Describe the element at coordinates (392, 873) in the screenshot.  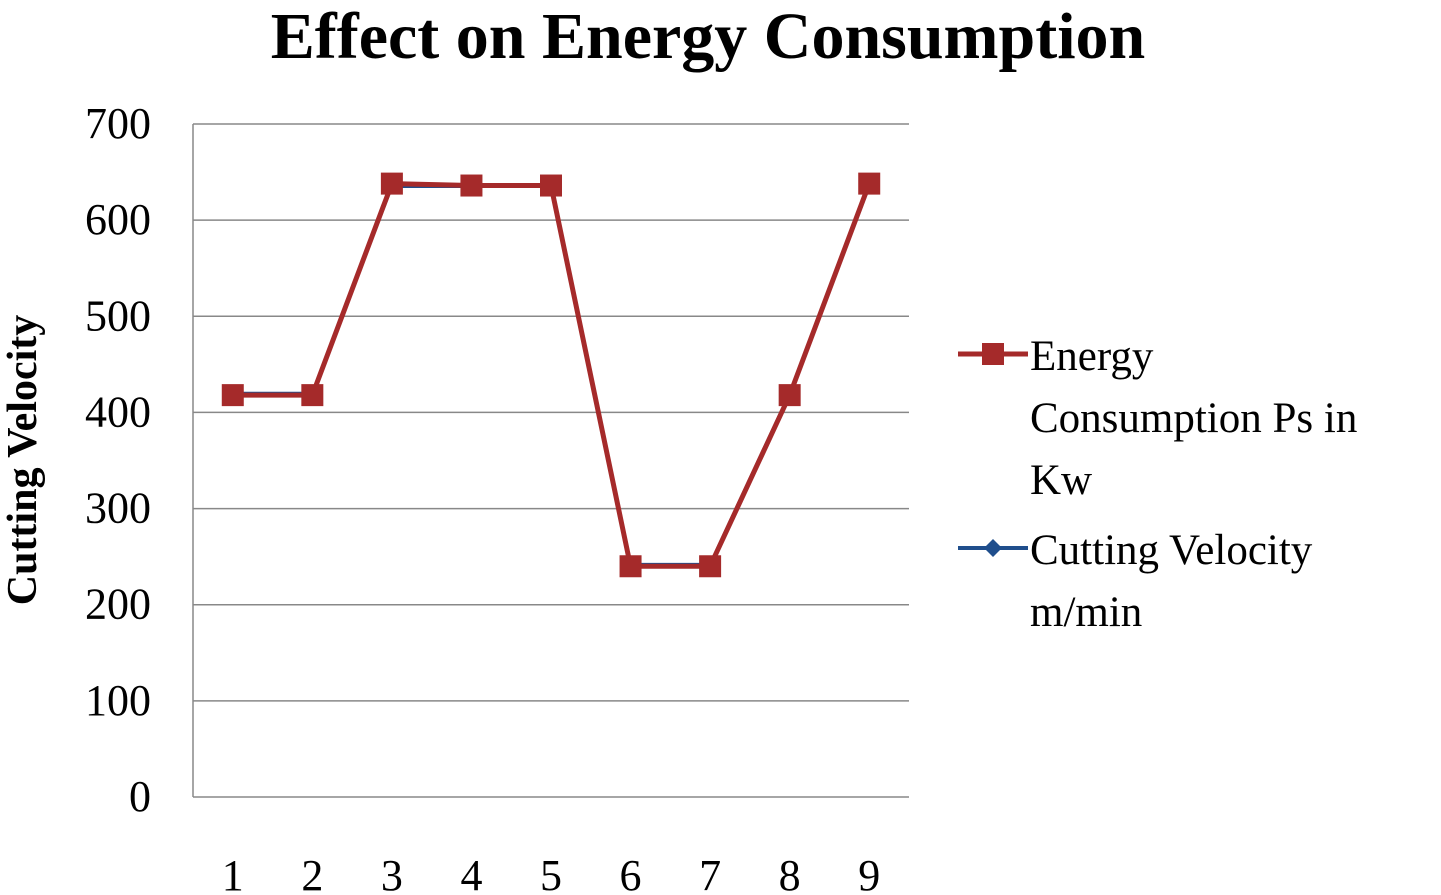
I see `x-tick-label: 3` at that location.